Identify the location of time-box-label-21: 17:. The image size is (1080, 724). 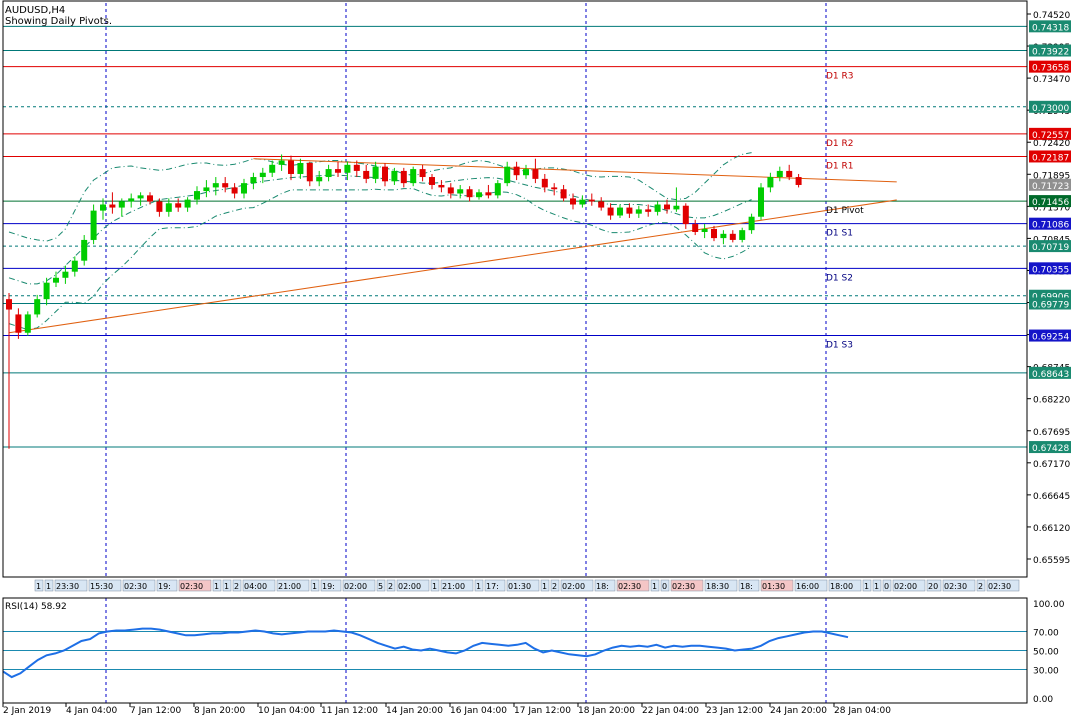
(492, 586).